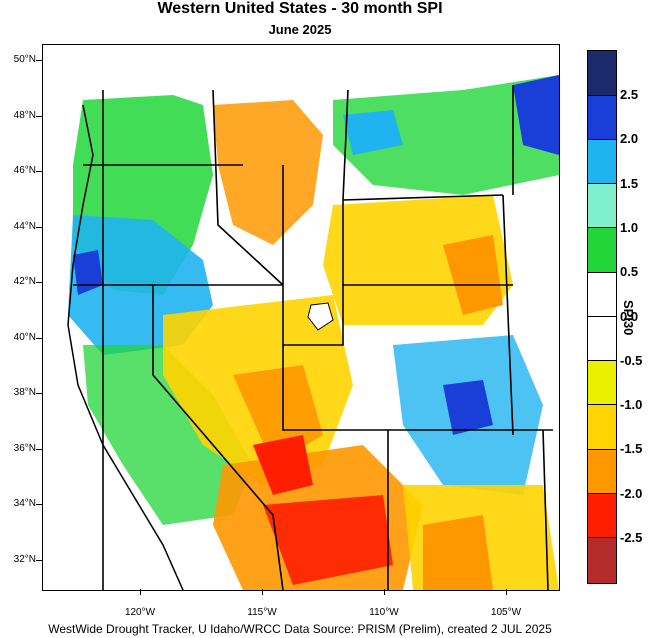  Describe the element at coordinates (268, 172) in the screenshot. I see `region-idaho-dry` at that location.